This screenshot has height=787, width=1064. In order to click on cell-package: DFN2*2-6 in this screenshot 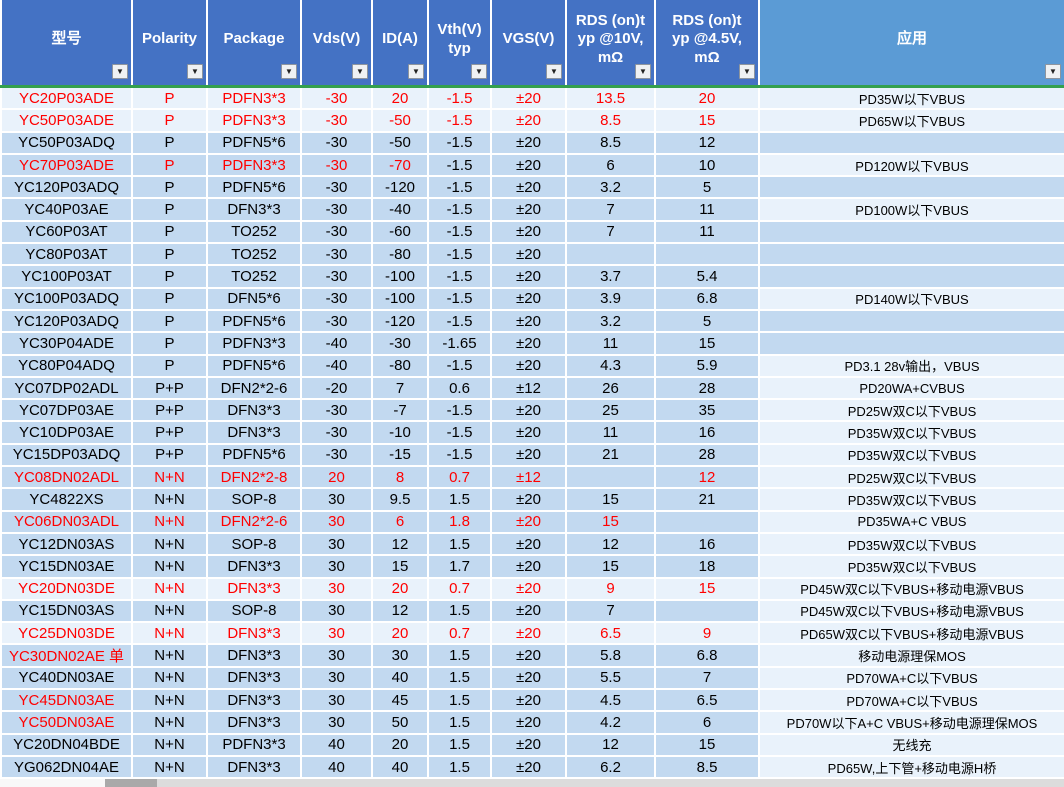, I will do `click(255, 521)`.